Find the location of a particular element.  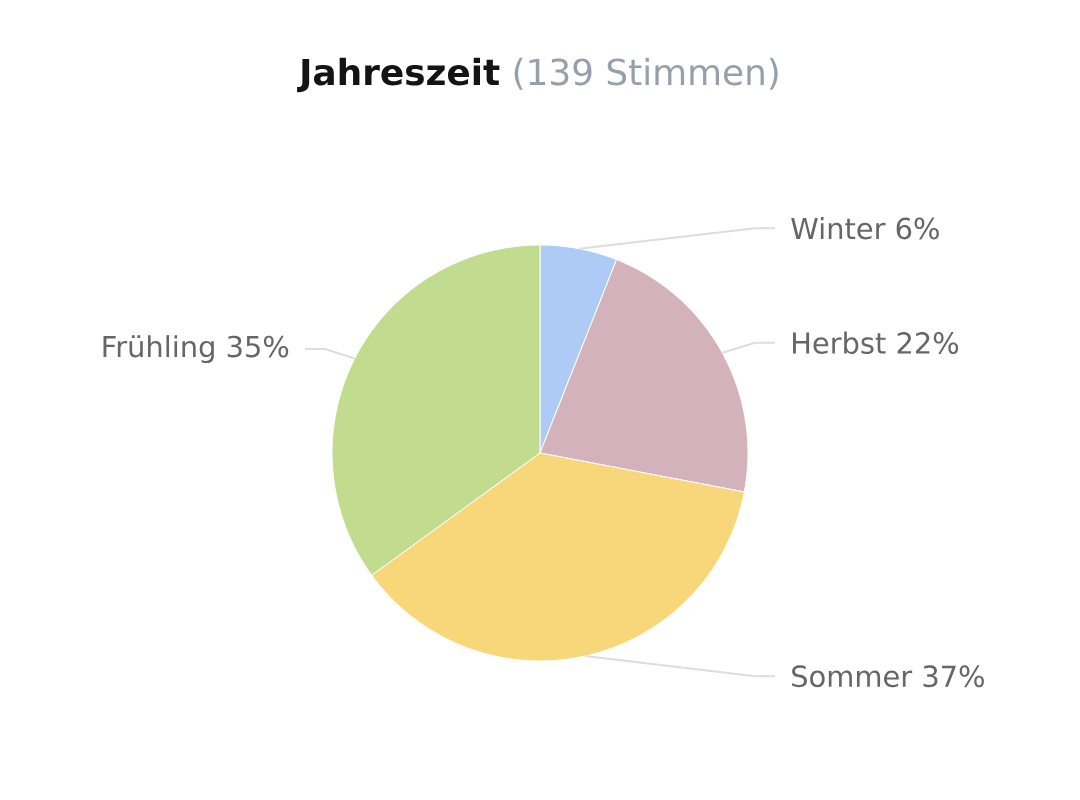

chart-title: Jahreszeit is located at coordinates (398, 75).